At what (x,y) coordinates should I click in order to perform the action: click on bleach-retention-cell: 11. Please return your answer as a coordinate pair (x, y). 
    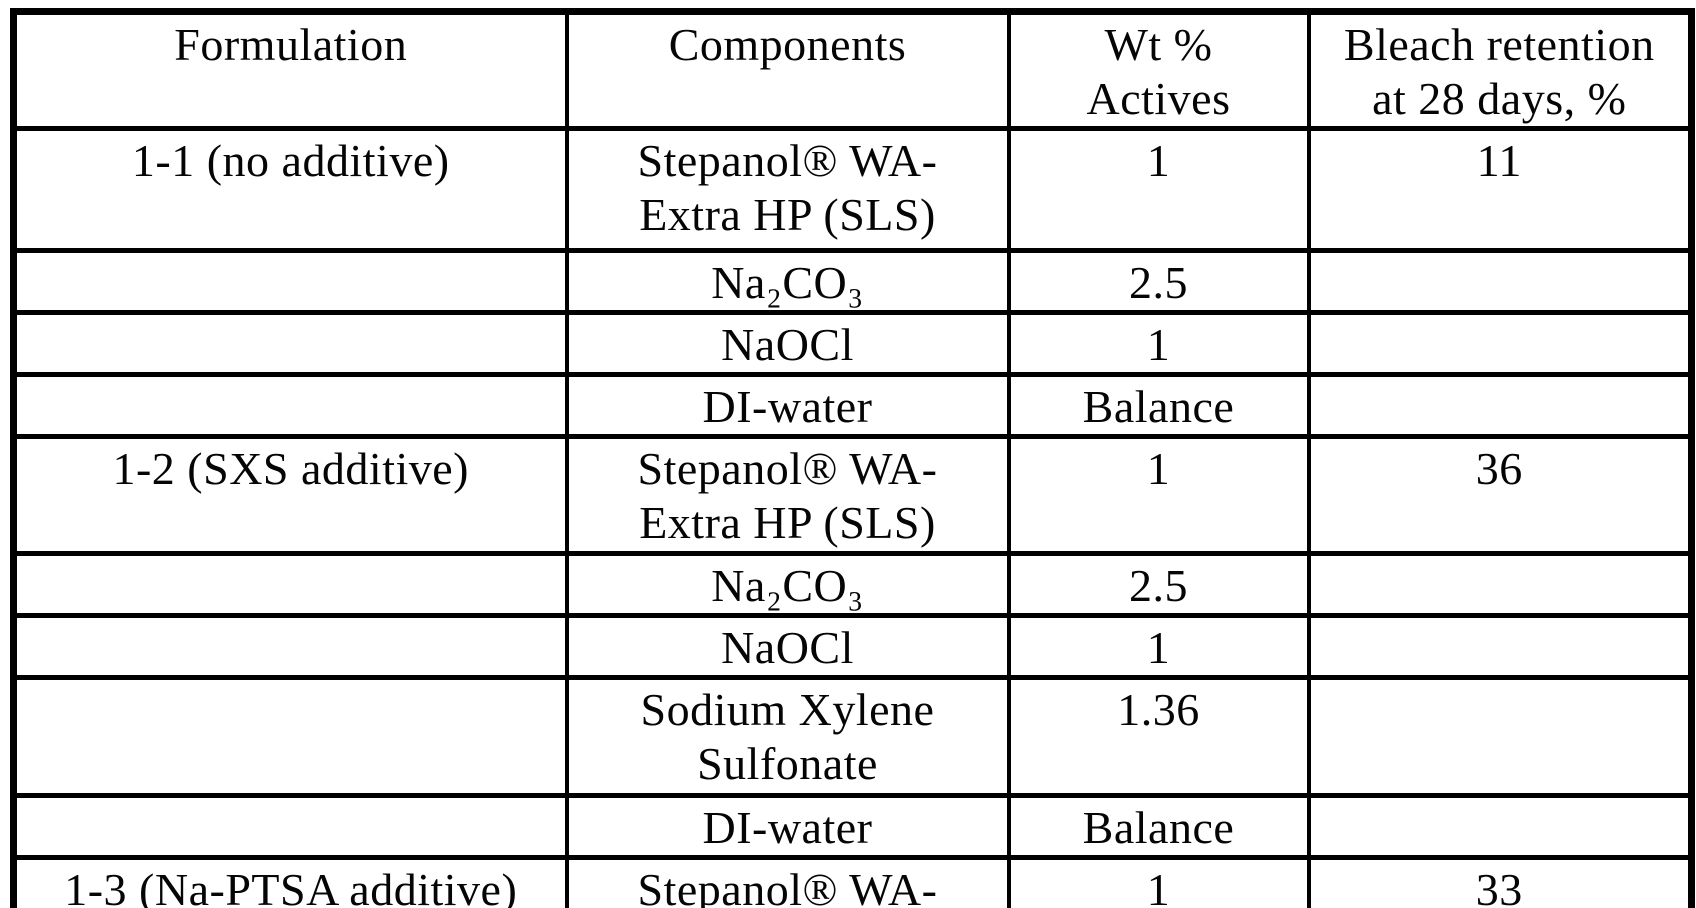
    Looking at the image, I should click on (1500, 189).